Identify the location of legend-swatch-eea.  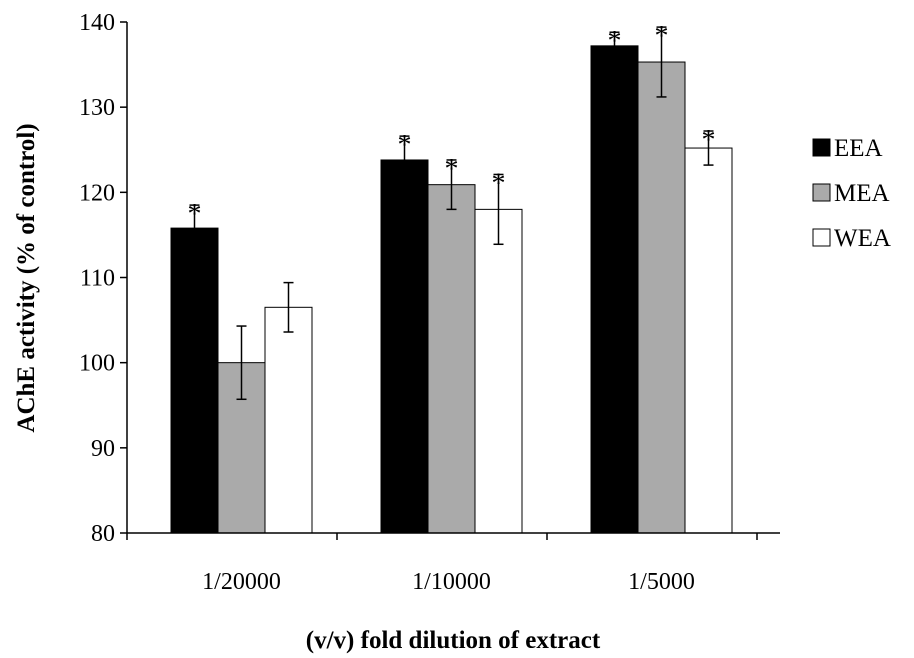
(821, 147).